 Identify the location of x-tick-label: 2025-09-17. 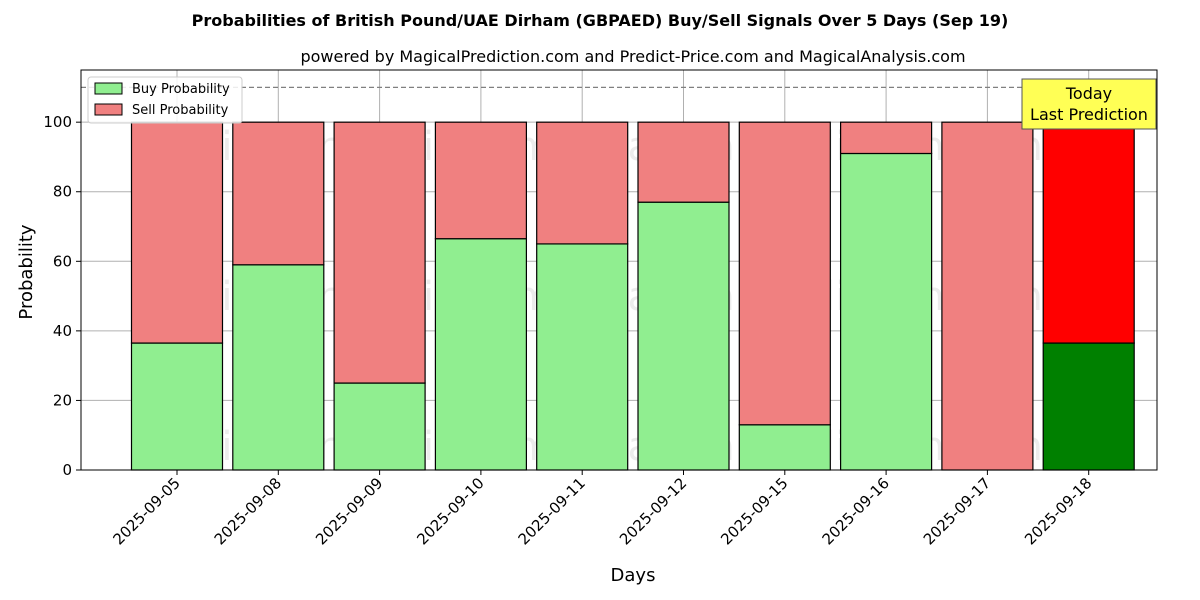
(957, 511).